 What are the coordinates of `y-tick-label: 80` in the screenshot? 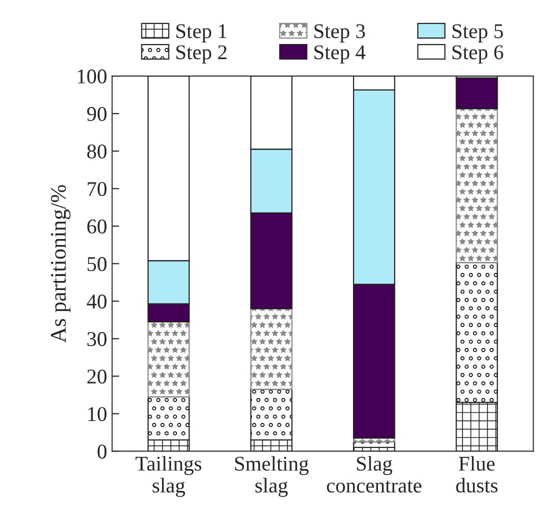 It's located at (96, 151).